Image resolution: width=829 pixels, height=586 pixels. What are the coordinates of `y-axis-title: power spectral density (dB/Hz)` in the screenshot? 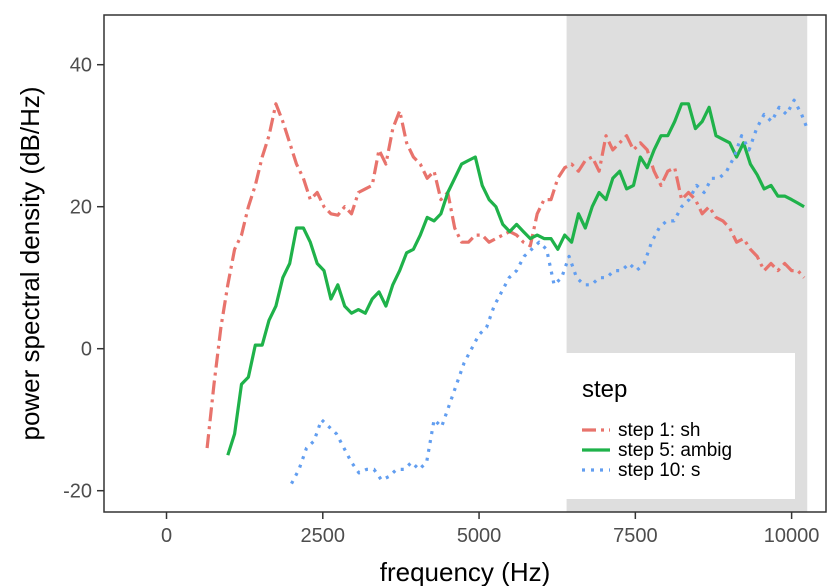 It's located at (30, 263).